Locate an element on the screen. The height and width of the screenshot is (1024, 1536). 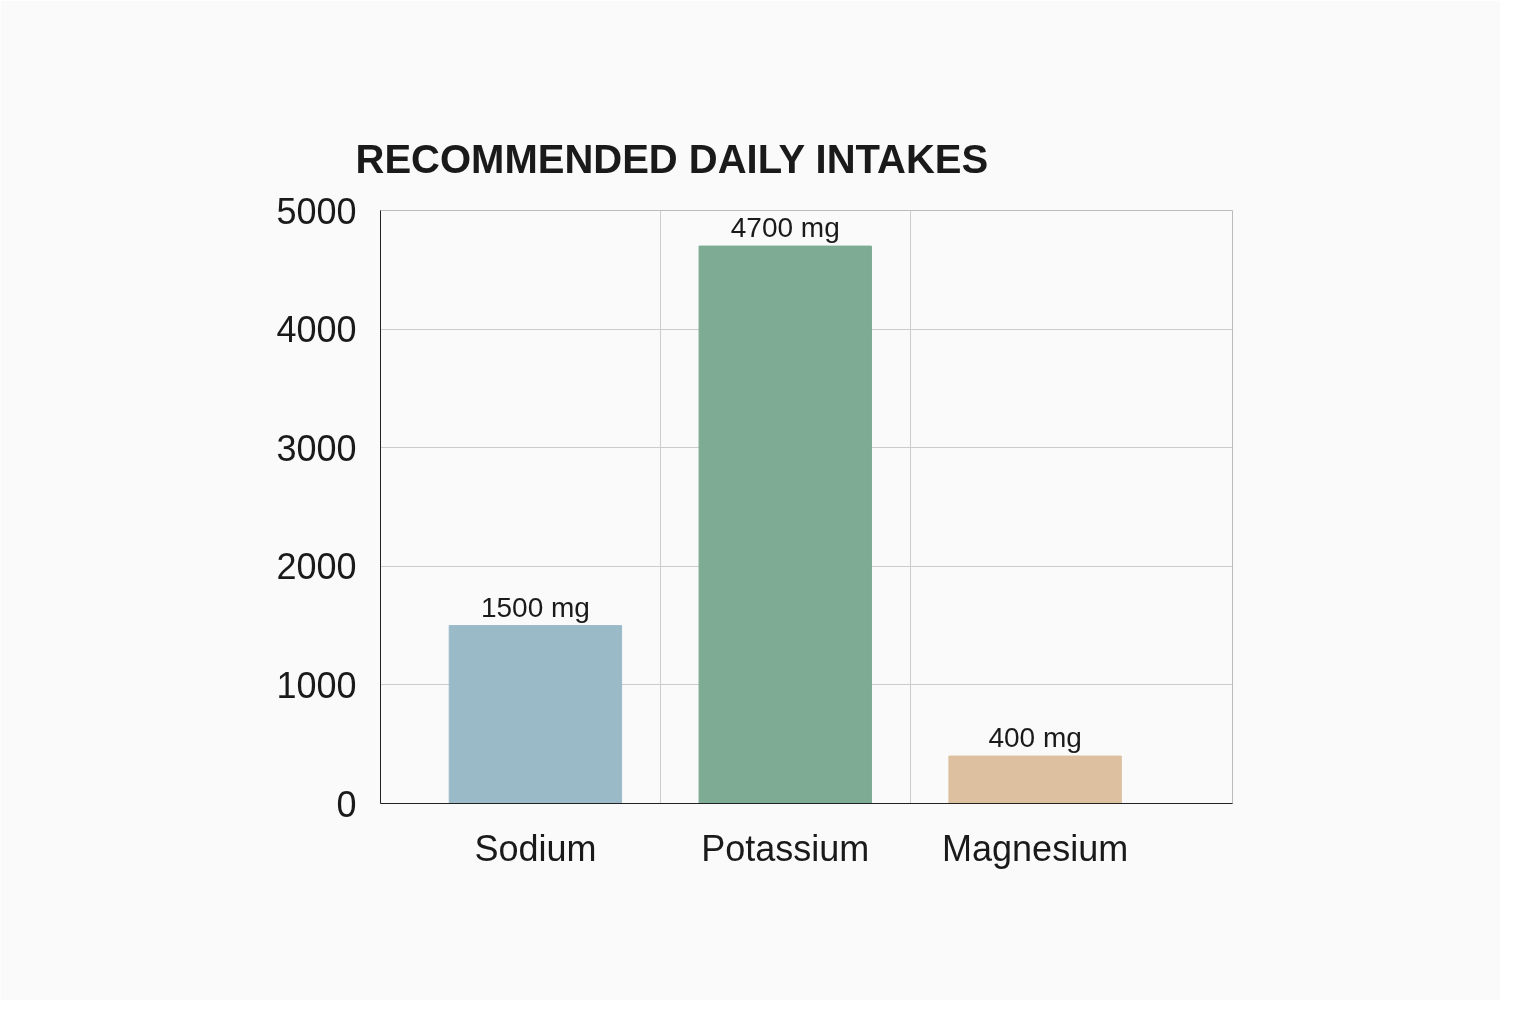
data-label: 400 mg is located at coordinates (1035, 738).